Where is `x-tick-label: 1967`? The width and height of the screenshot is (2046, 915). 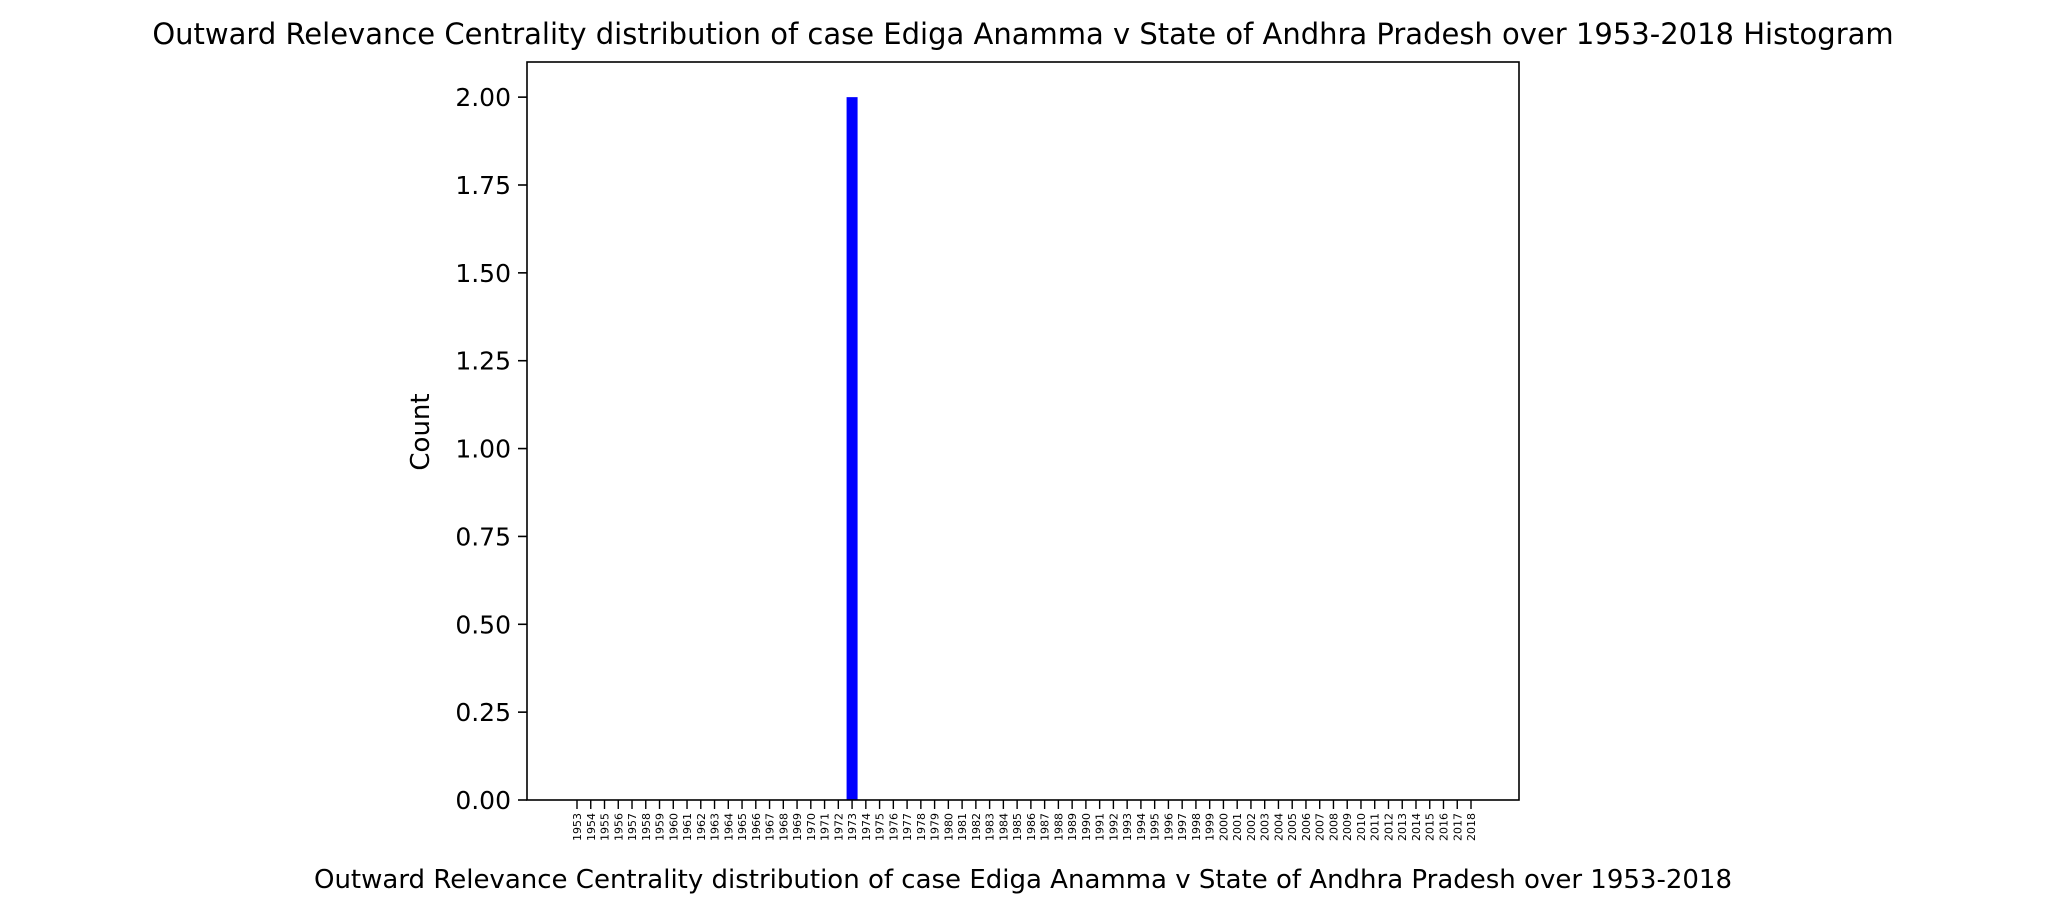 x-tick-label: 1967 is located at coordinates (770, 827).